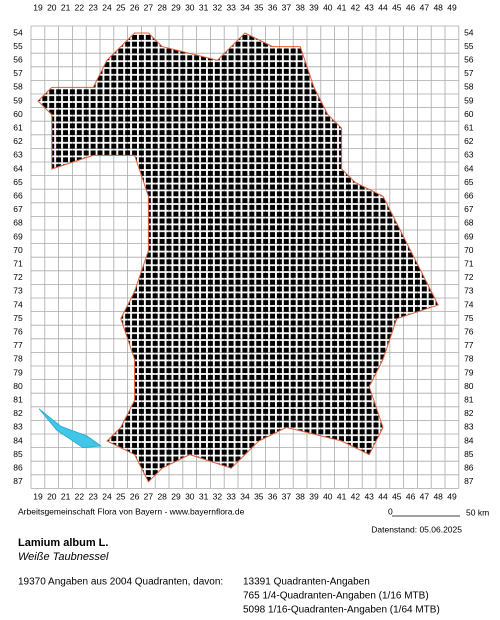  What do you see at coordinates (390, 511) in the screenshot?
I see `scale-start: 0` at bounding box center [390, 511].